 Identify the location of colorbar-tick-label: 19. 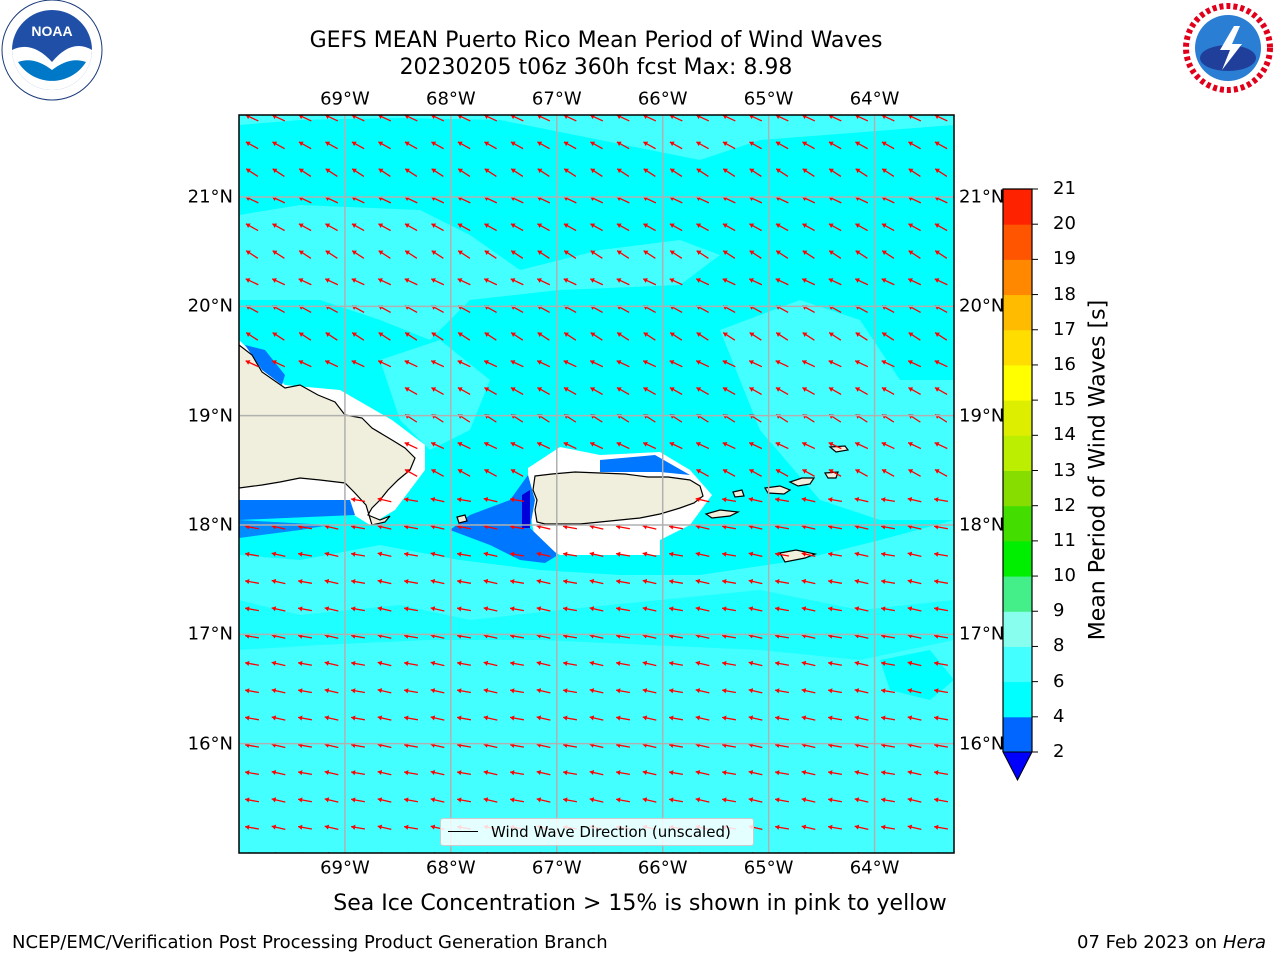
(1064, 259).